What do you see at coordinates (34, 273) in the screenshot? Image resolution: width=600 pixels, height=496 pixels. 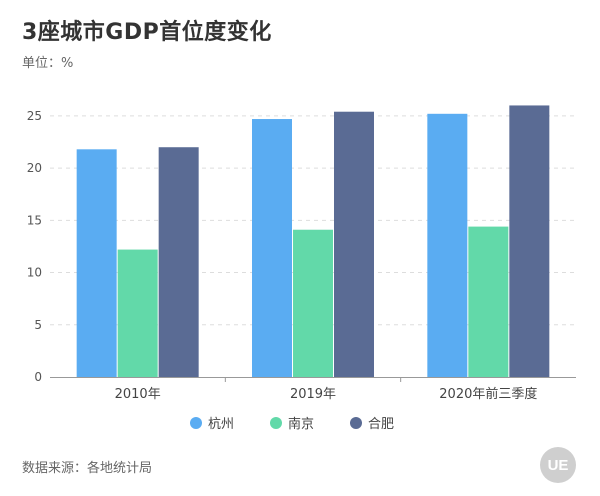 I see `y-tick-label: 10` at bounding box center [34, 273].